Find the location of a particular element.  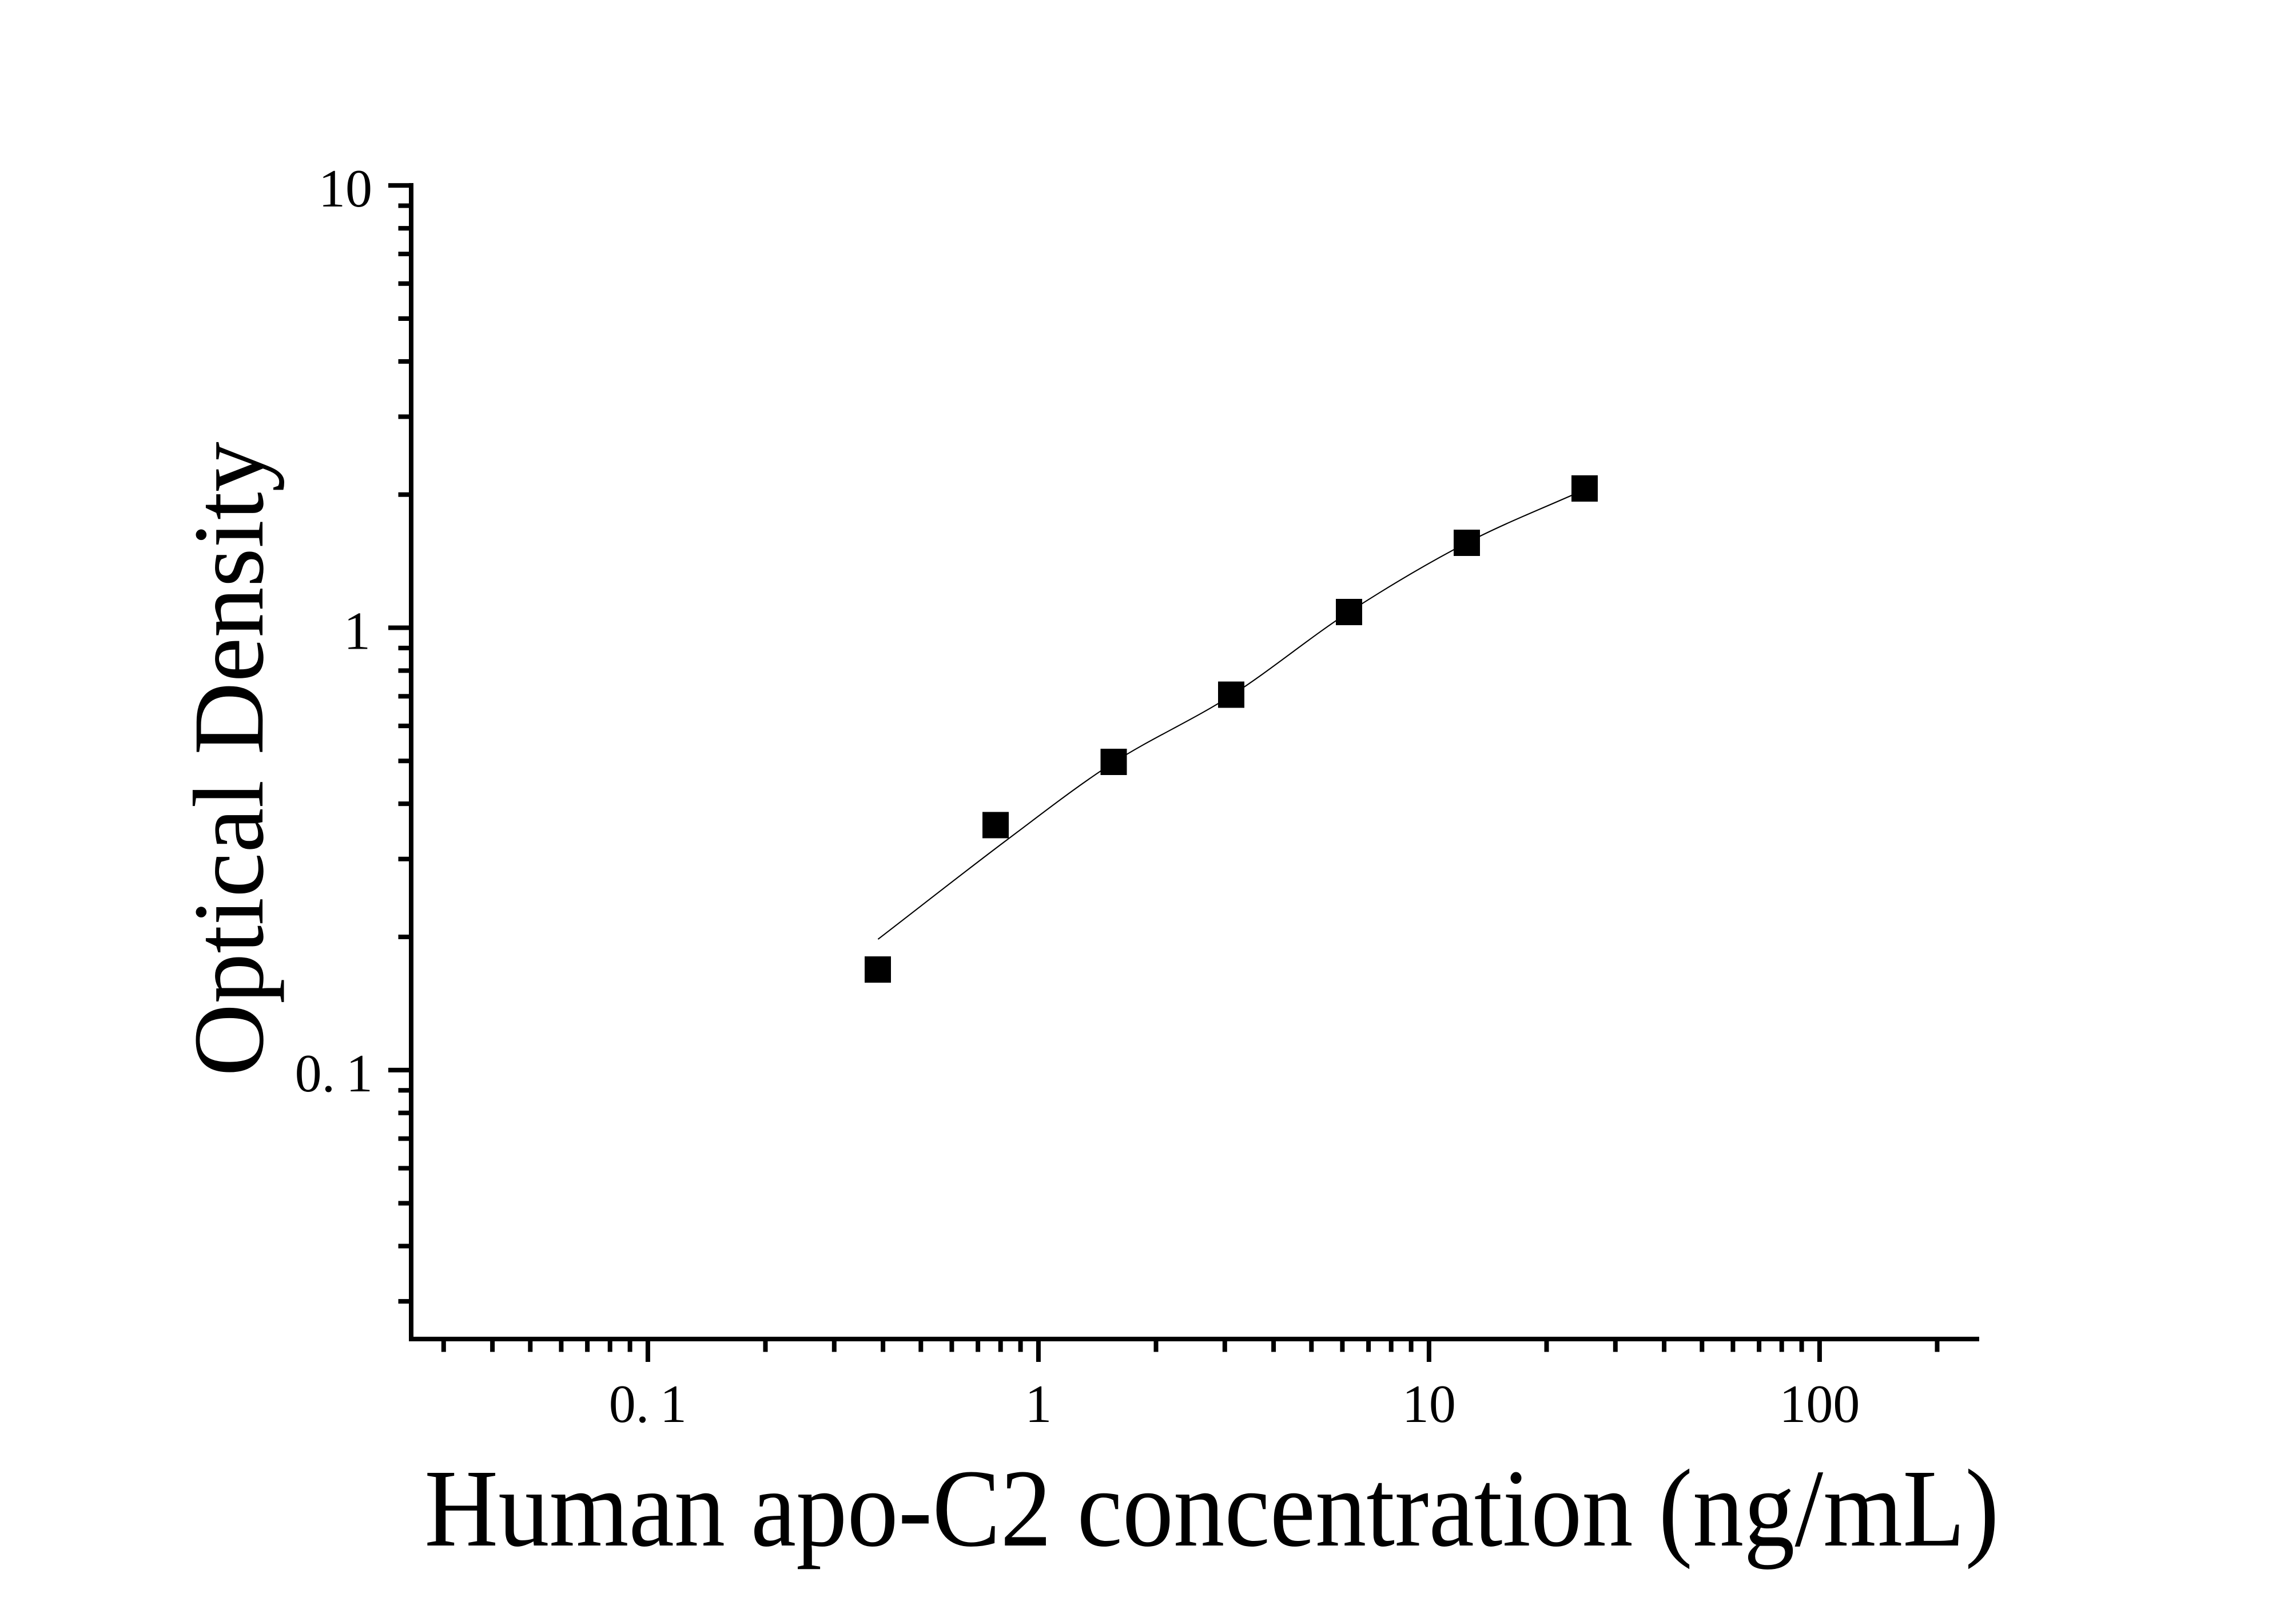

svg-text:Human apo-C2 concentration (ng: Human apo-C2 concentration (ng/mL) is located at coordinates (1212, 1508).